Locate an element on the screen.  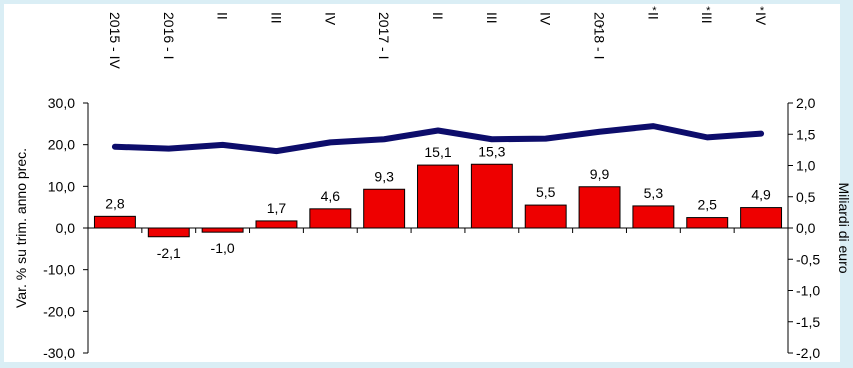
bar-data-label: -1,0 is located at coordinates (223, 248).